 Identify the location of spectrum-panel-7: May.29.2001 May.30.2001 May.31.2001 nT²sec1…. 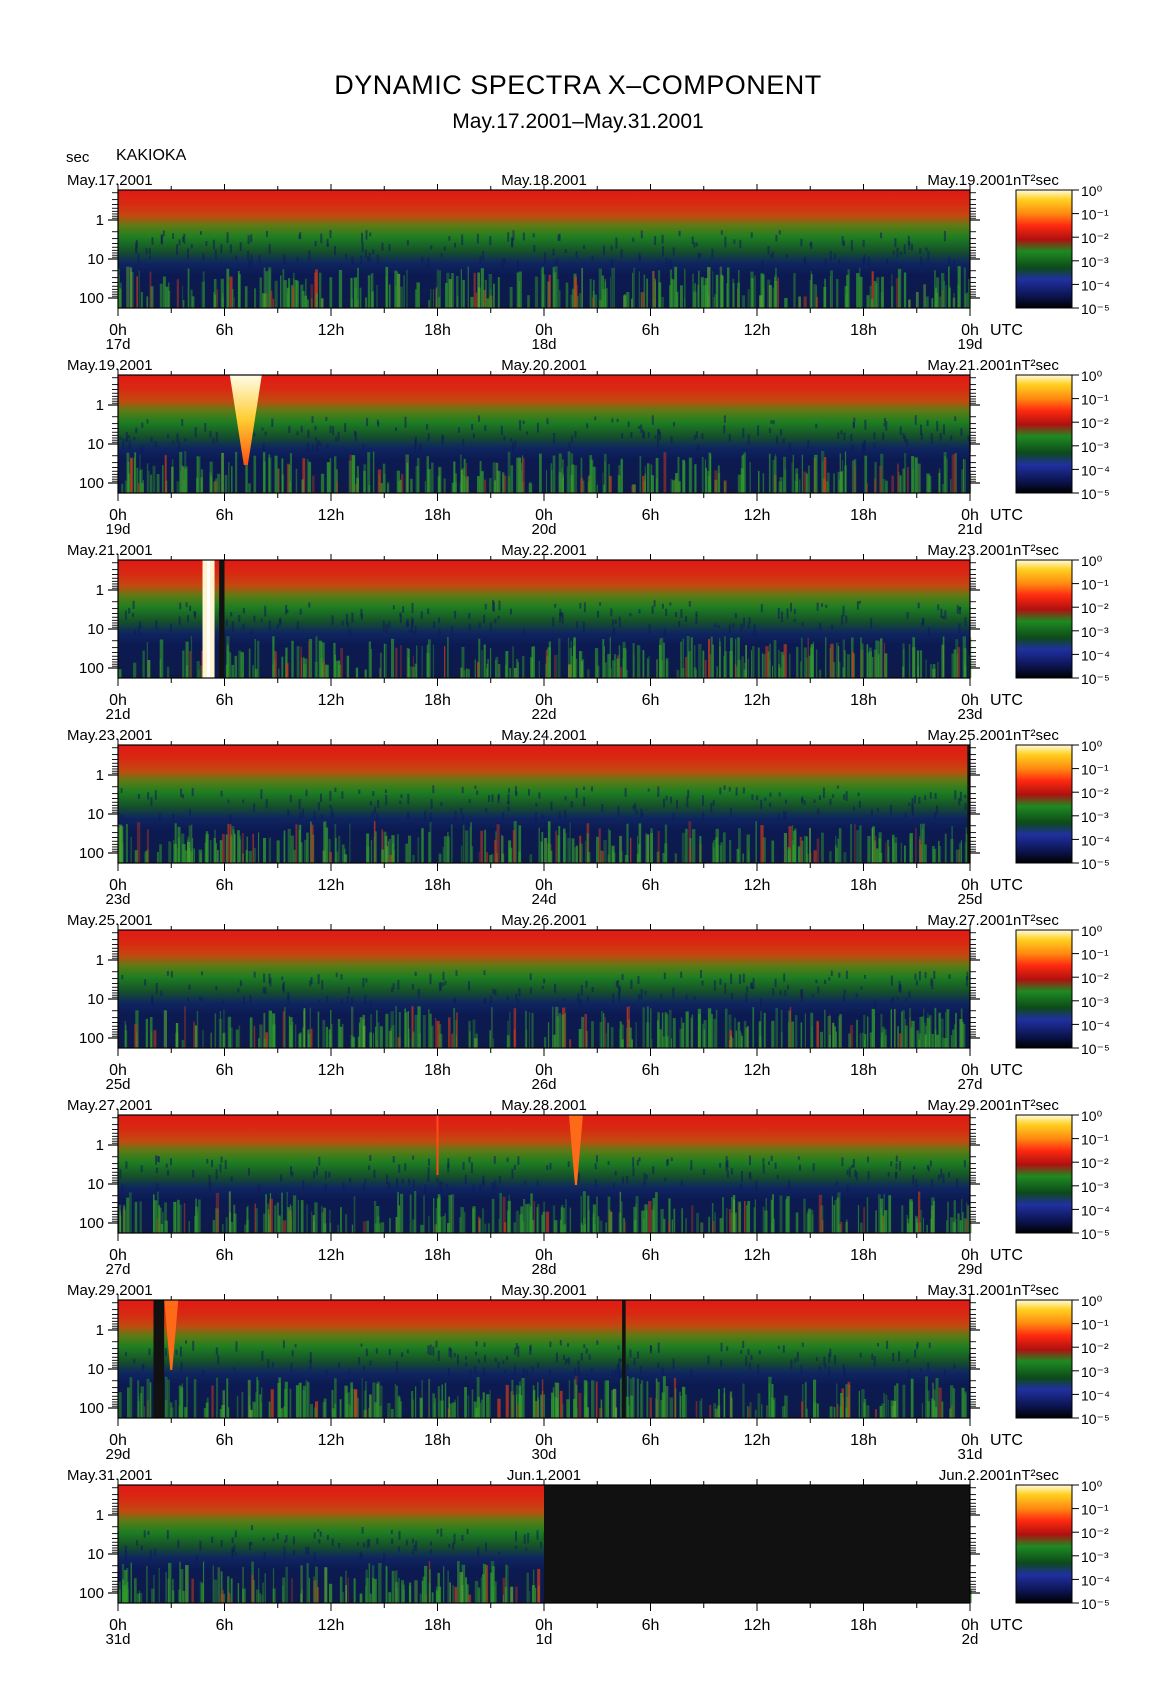
(588, 1372).